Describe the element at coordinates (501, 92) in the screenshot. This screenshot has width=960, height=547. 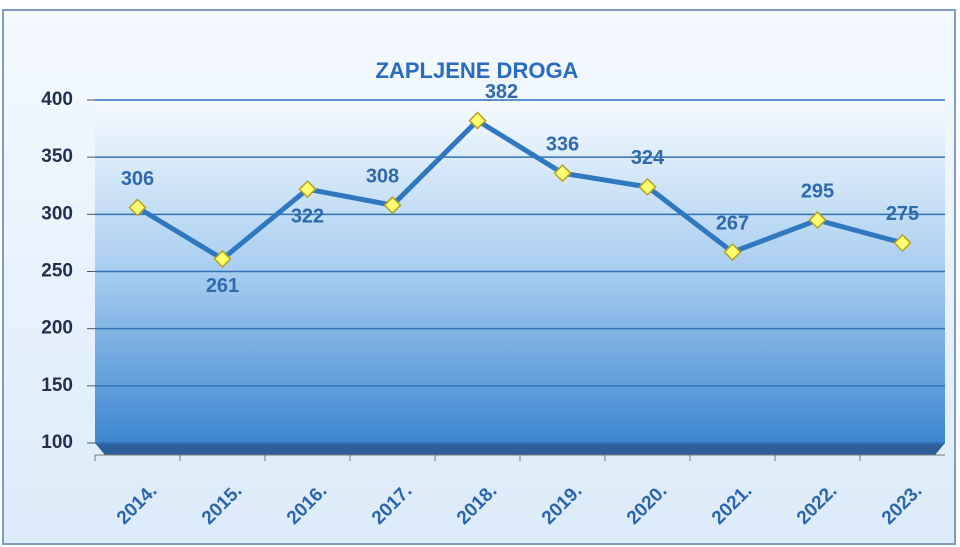
I see `data-label: 382` at that location.